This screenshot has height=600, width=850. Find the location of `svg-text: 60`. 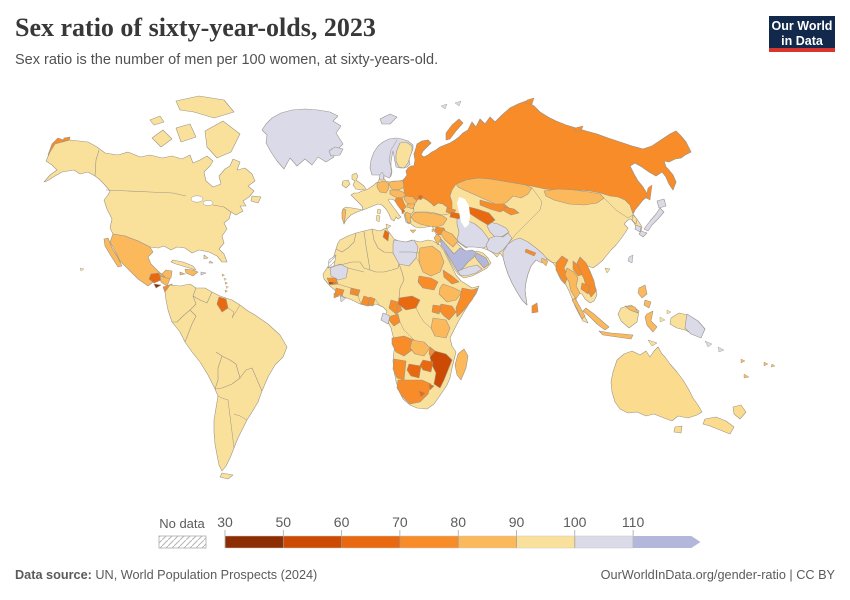

svg-text: 60 is located at coordinates (342, 522).